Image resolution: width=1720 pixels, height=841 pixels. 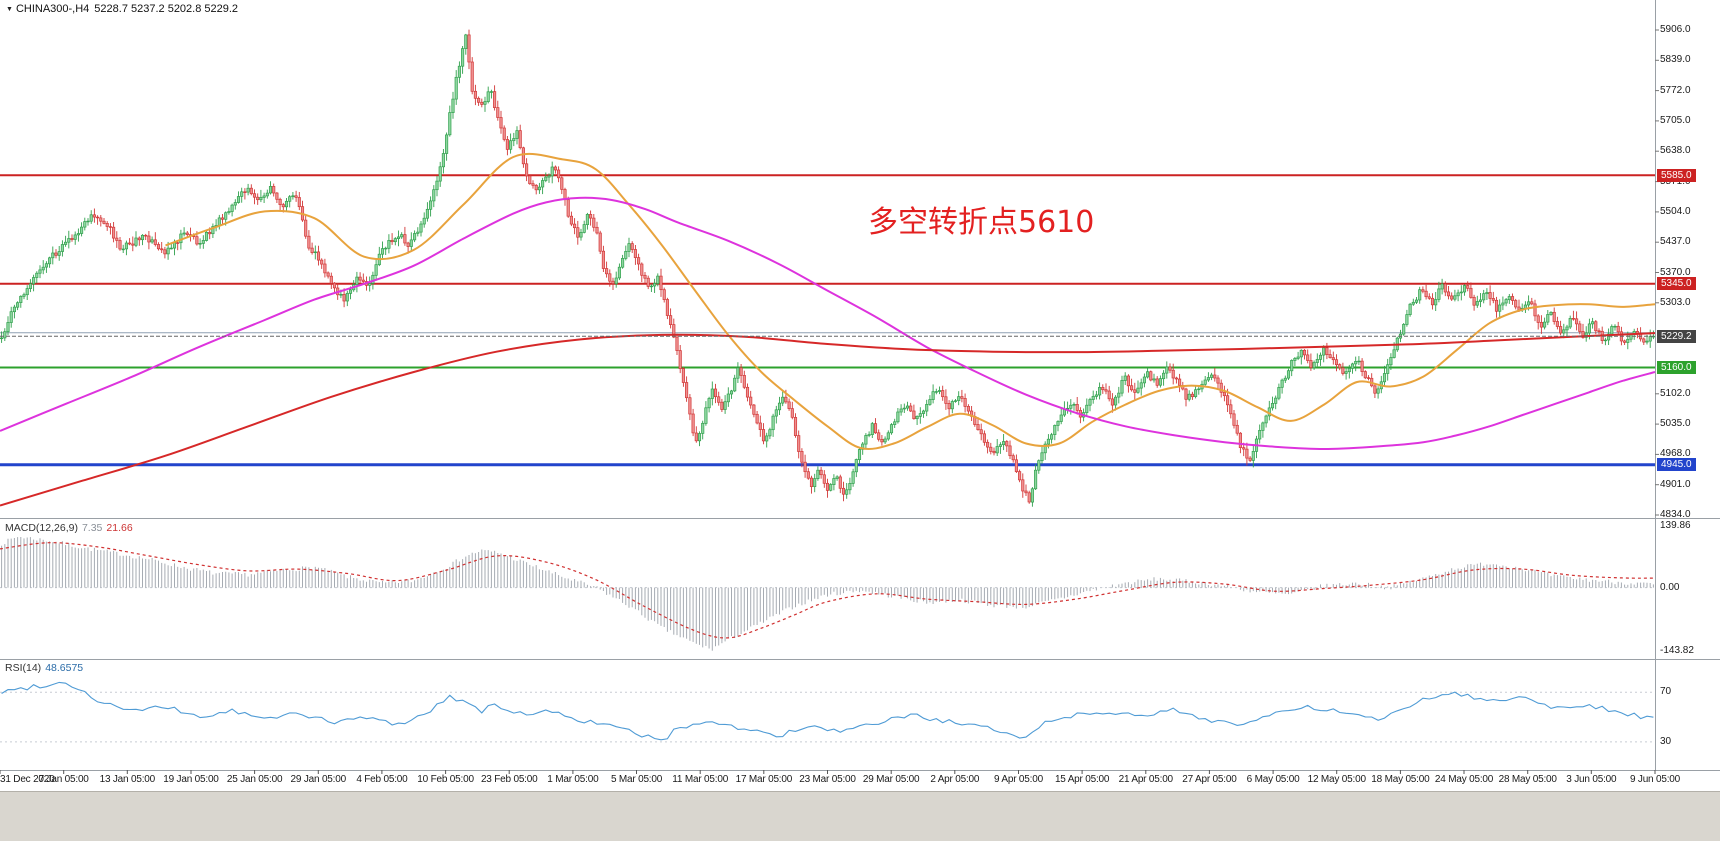 I want to click on time-axis-label: 25 Jan 05:00, so click(x=254, y=779).